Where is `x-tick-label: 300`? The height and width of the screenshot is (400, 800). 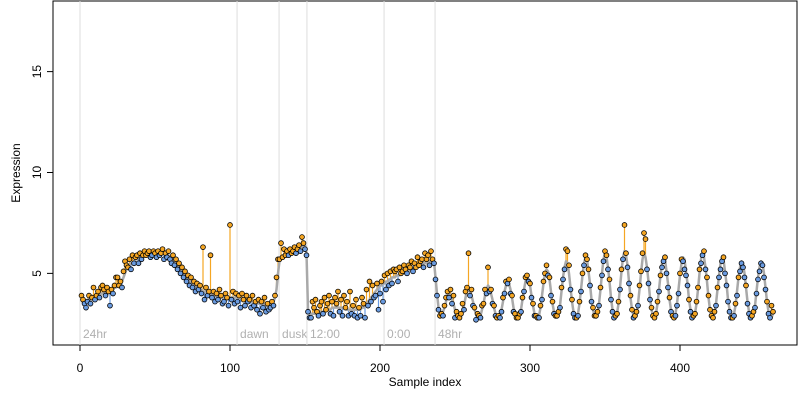 x-tick-label: 300 is located at coordinates (530, 368).